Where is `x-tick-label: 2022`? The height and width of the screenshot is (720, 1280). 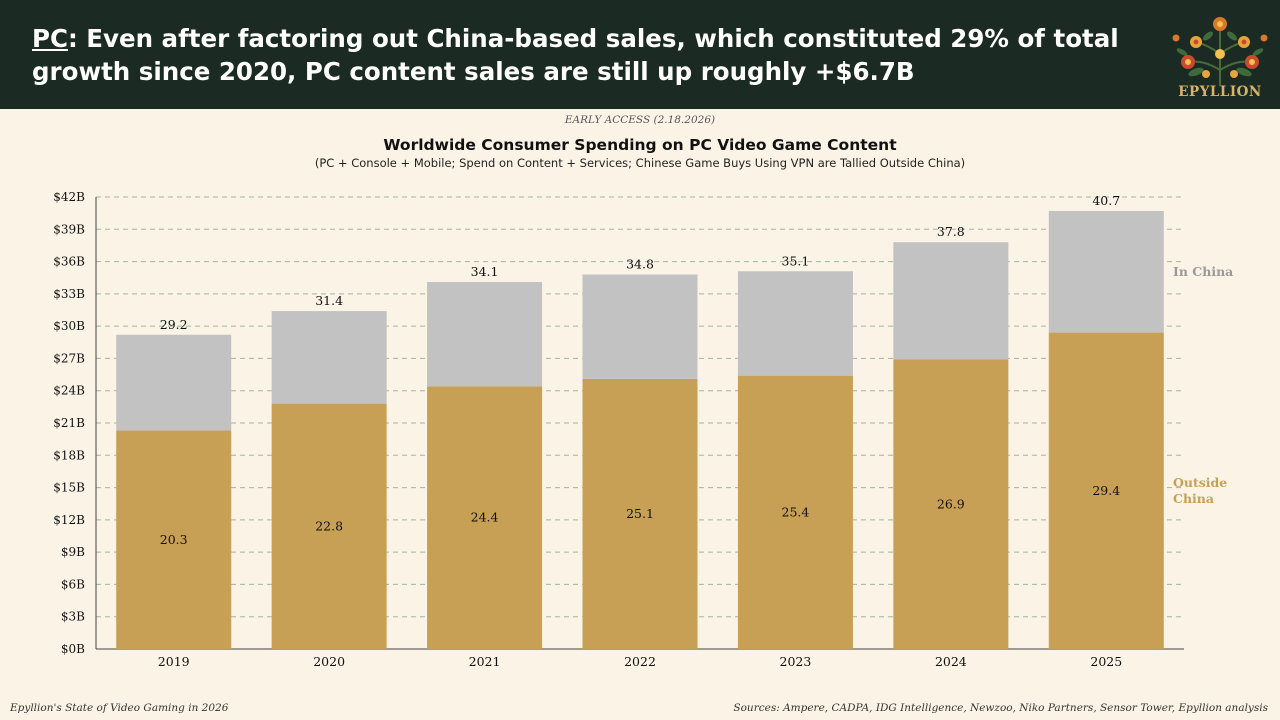
x-tick-label: 2022 is located at coordinates (640, 661).